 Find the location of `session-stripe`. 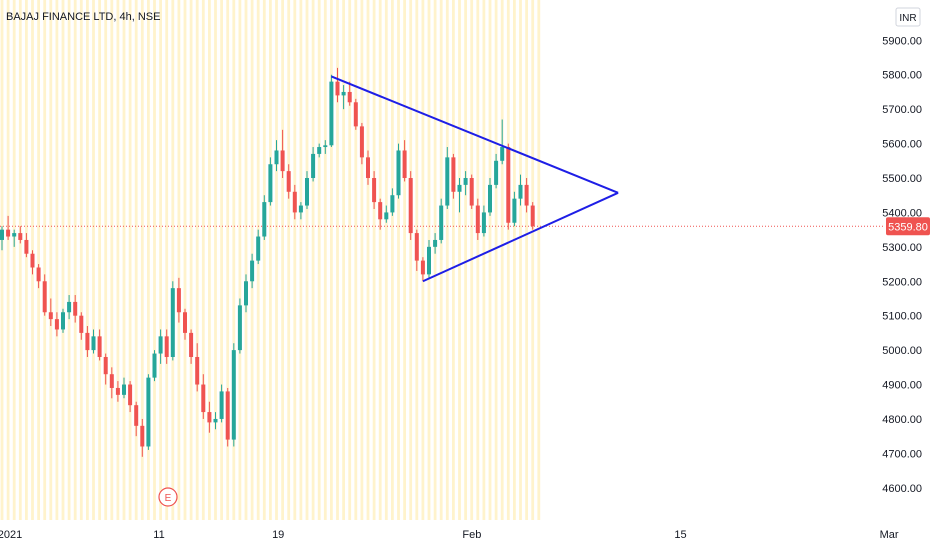

session-stripe is located at coordinates (484, 260).